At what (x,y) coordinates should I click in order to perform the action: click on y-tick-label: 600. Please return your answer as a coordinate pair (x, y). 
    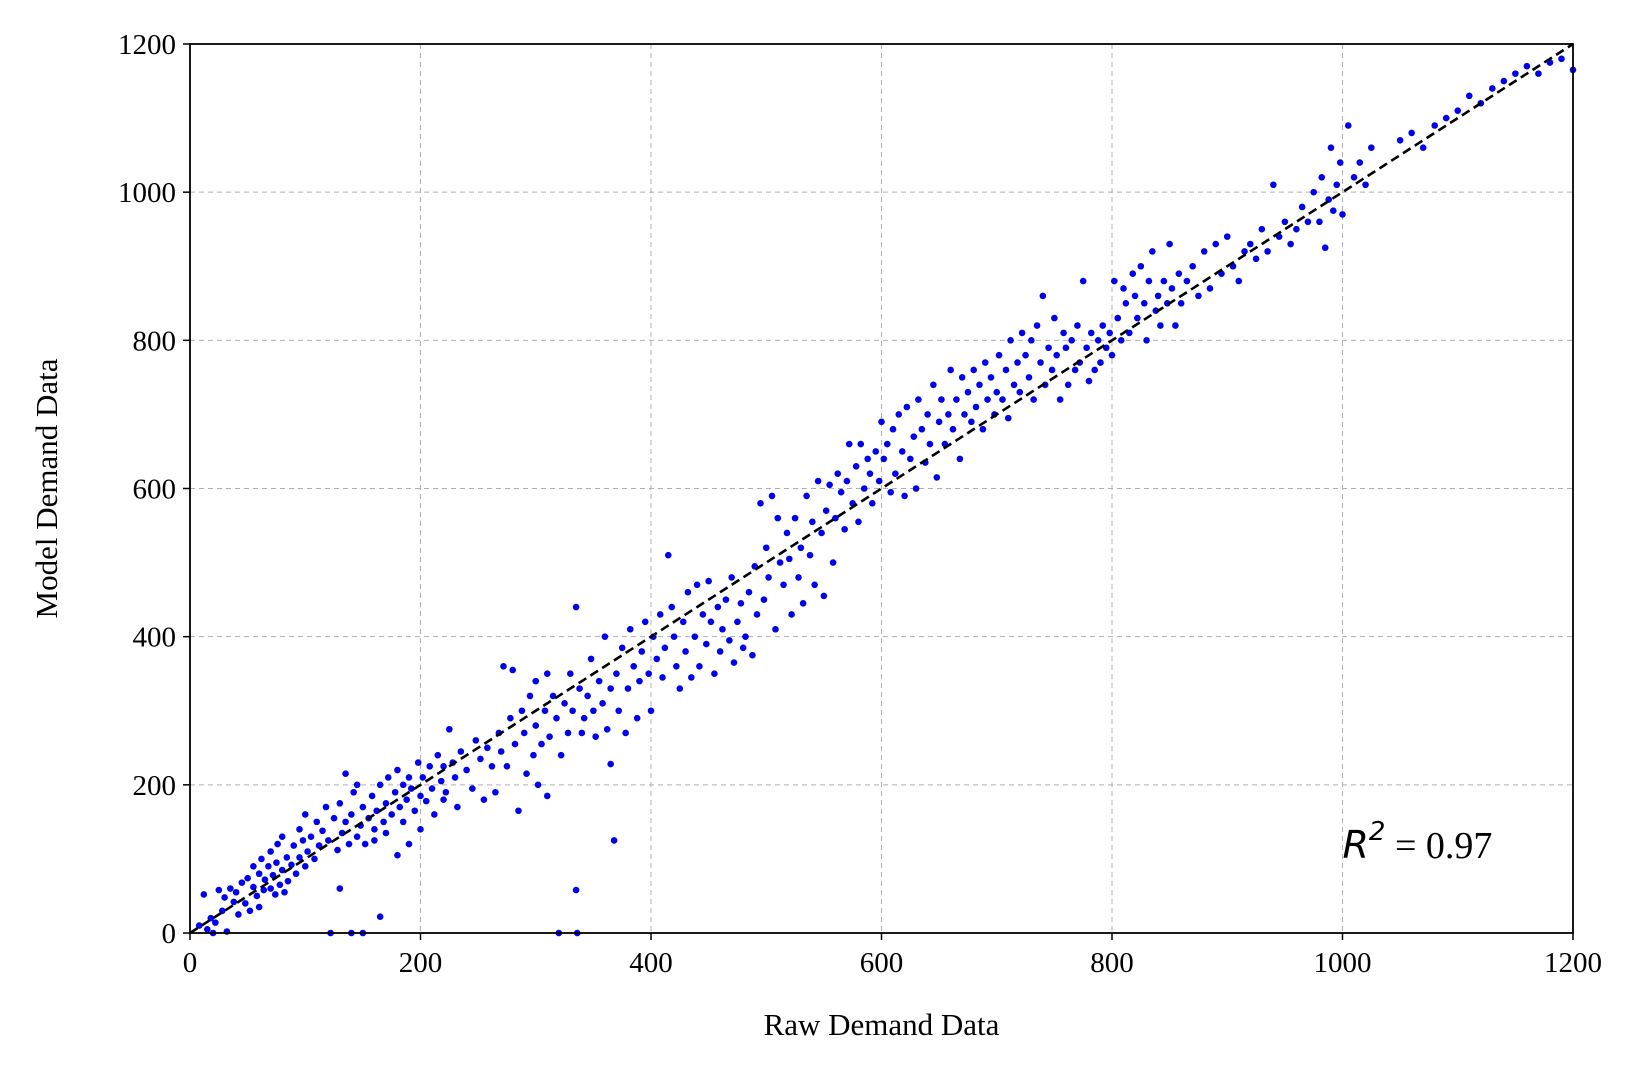
    Looking at the image, I should click on (155, 490).